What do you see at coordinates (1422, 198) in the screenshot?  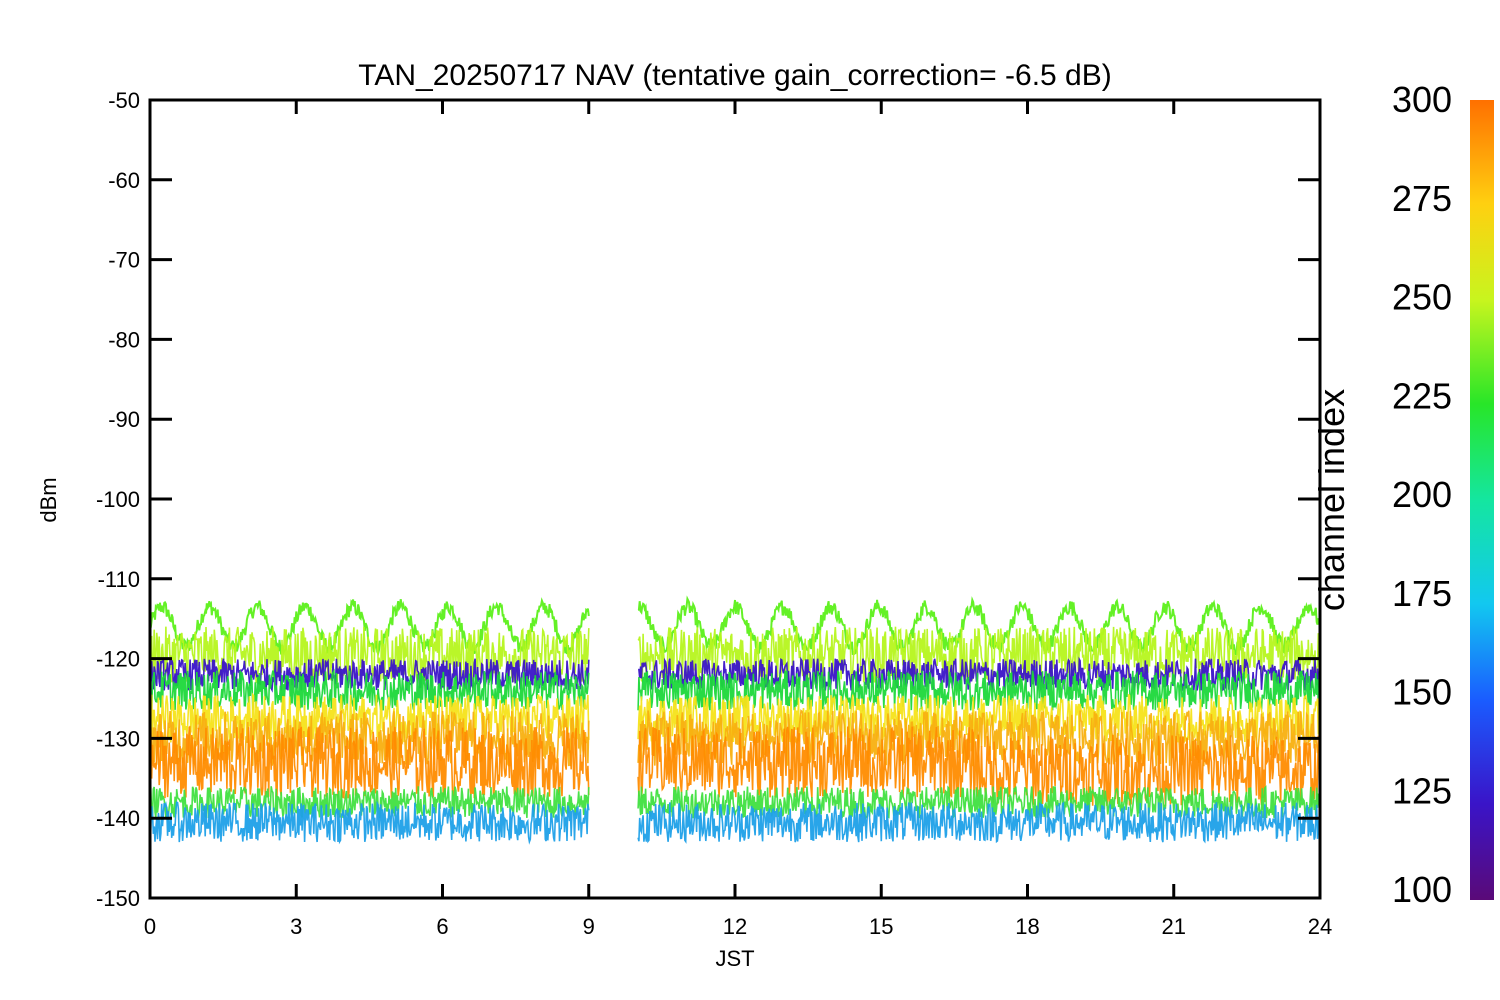 I see `colorbar-tick-label: 275` at bounding box center [1422, 198].